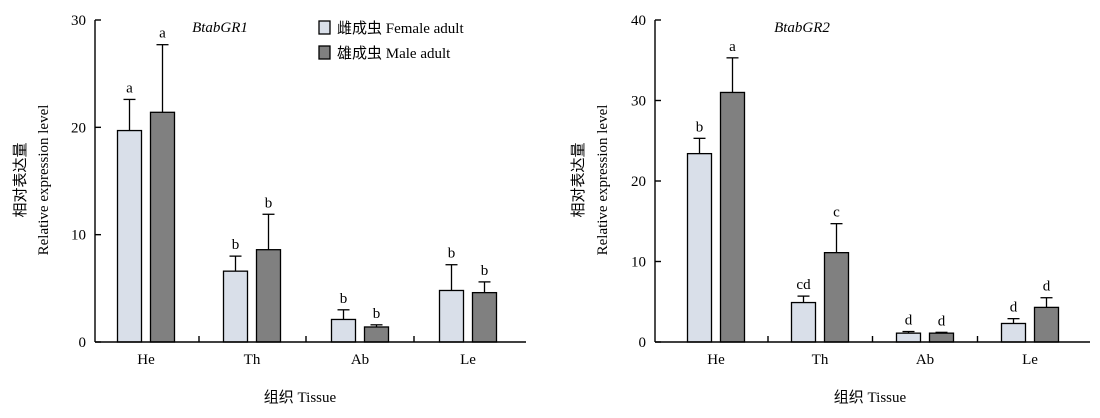  What do you see at coordinates (803, 285) in the screenshot?
I see `significance-letter: cd` at bounding box center [803, 285].